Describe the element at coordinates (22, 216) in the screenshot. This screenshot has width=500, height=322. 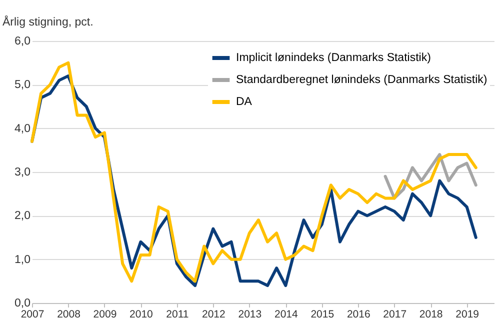
I see `y-tick-label: 2,0` at that location.